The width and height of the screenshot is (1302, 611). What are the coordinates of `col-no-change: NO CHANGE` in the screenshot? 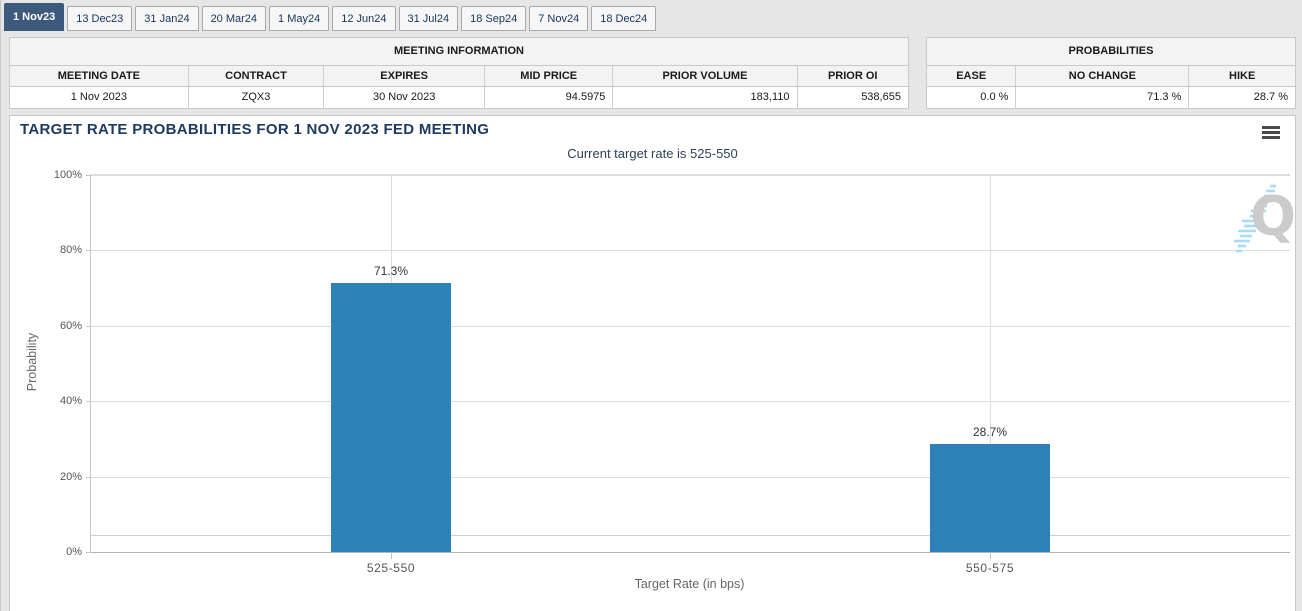 It's located at (1103, 76).